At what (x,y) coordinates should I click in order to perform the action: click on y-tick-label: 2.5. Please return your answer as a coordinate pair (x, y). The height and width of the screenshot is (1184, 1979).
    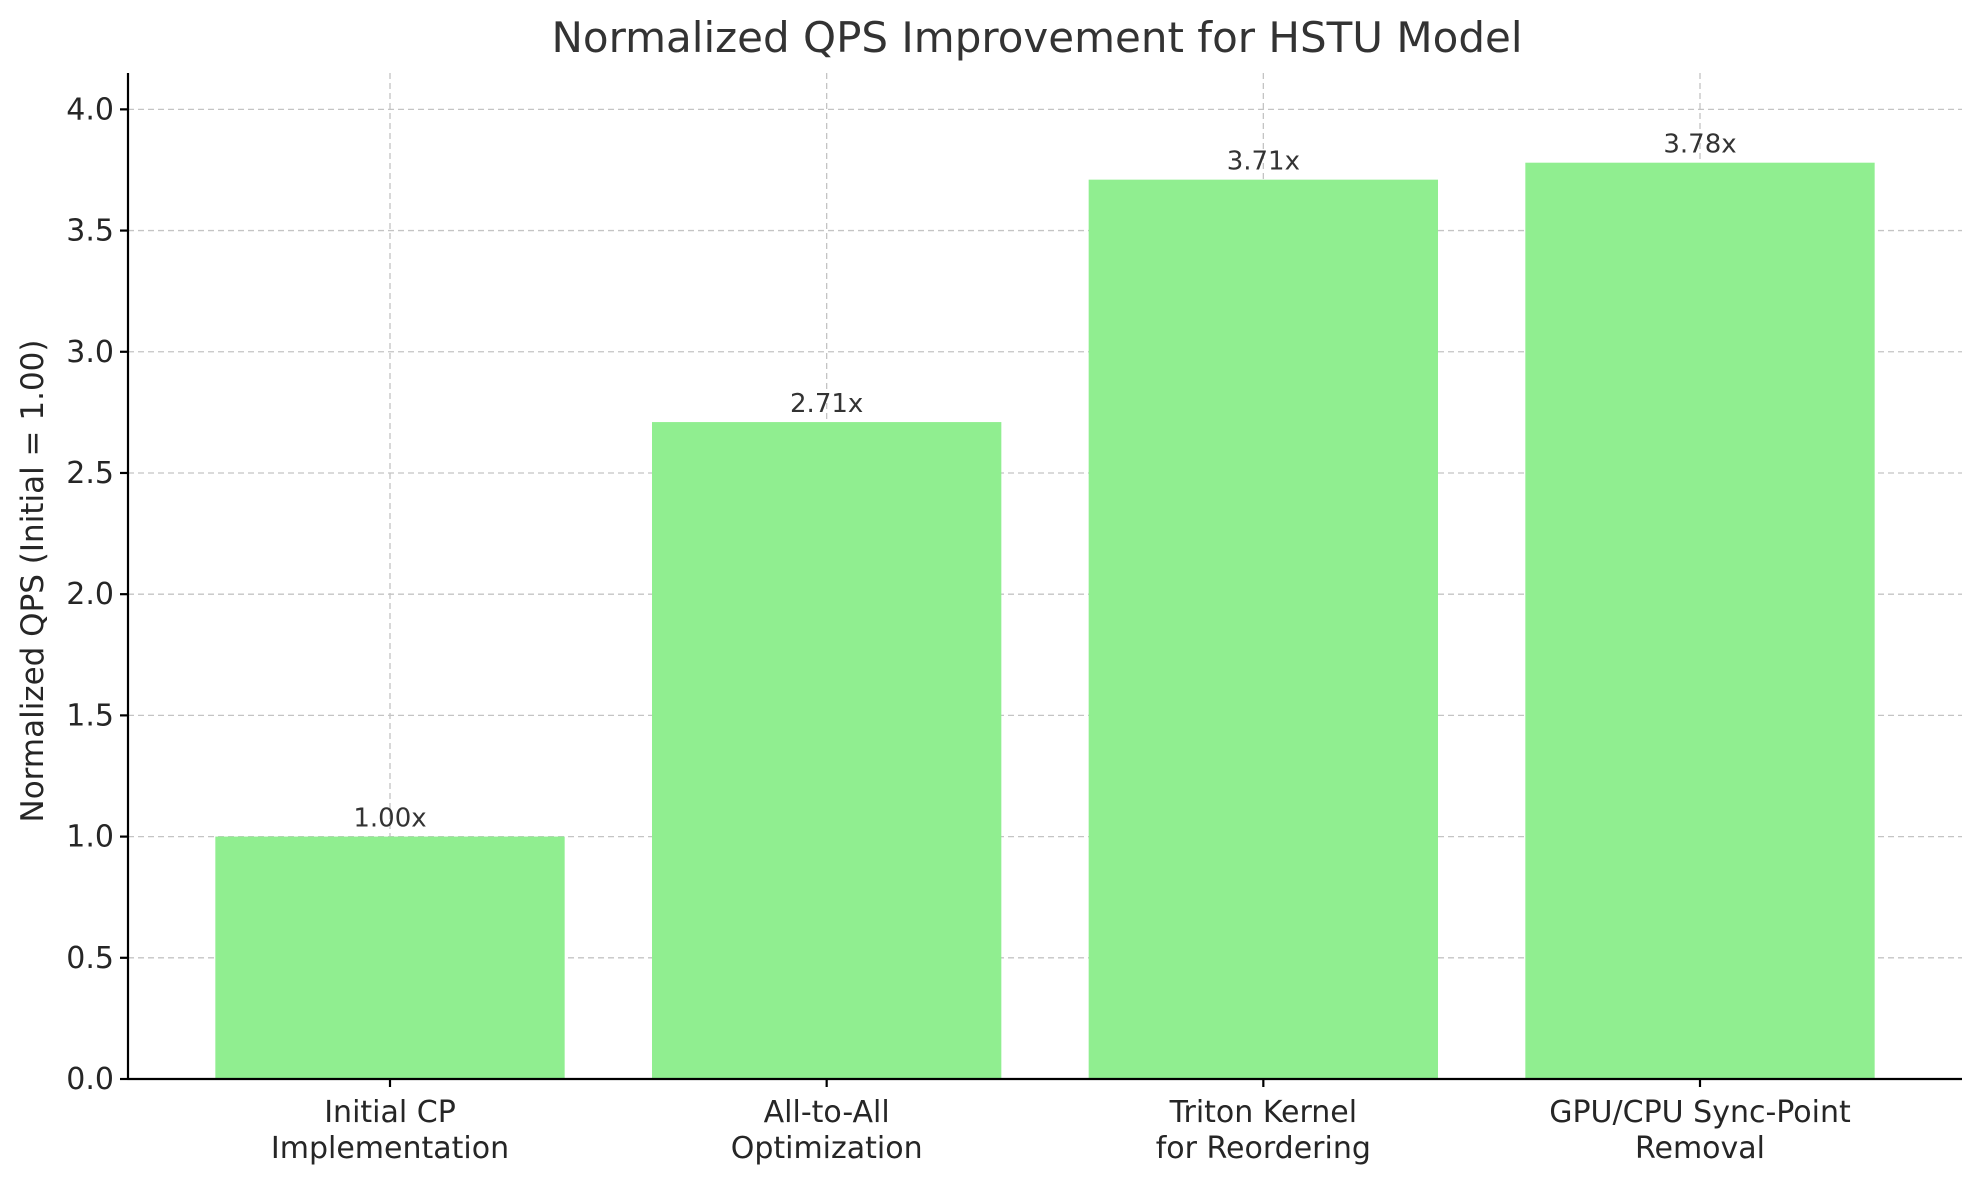
    Looking at the image, I should click on (90, 473).